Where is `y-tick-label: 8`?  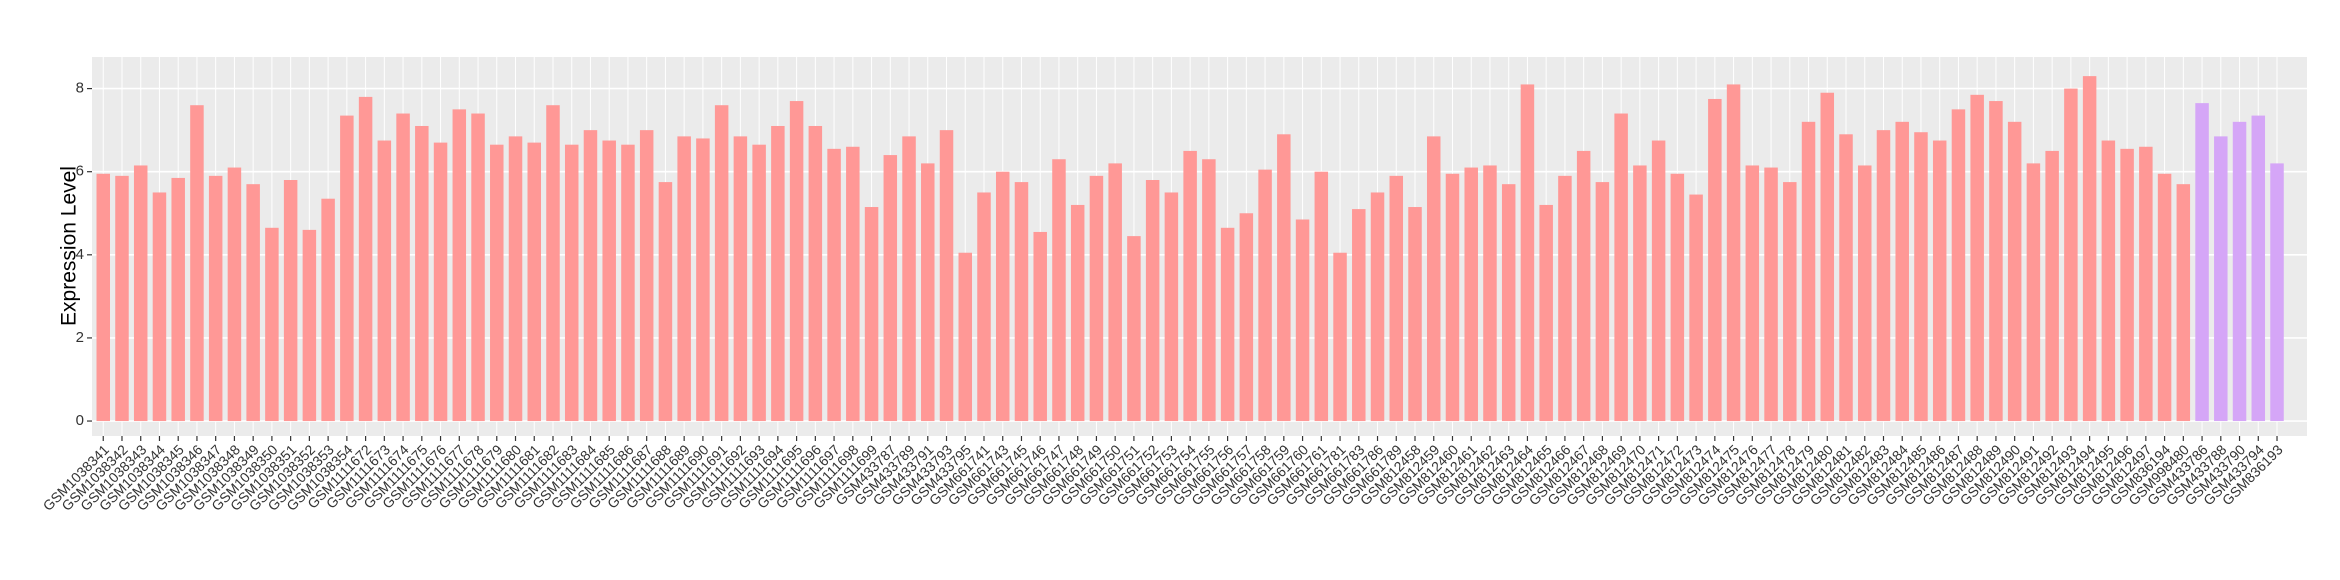
y-tick-label: 8 is located at coordinates (80, 88).